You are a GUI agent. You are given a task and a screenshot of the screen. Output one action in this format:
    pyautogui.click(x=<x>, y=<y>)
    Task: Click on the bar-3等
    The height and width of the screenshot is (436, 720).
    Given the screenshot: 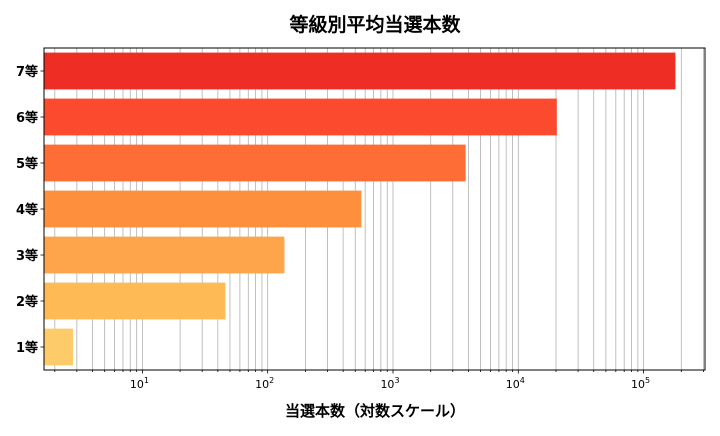 What is the action you would take?
    pyautogui.click(x=164, y=255)
    